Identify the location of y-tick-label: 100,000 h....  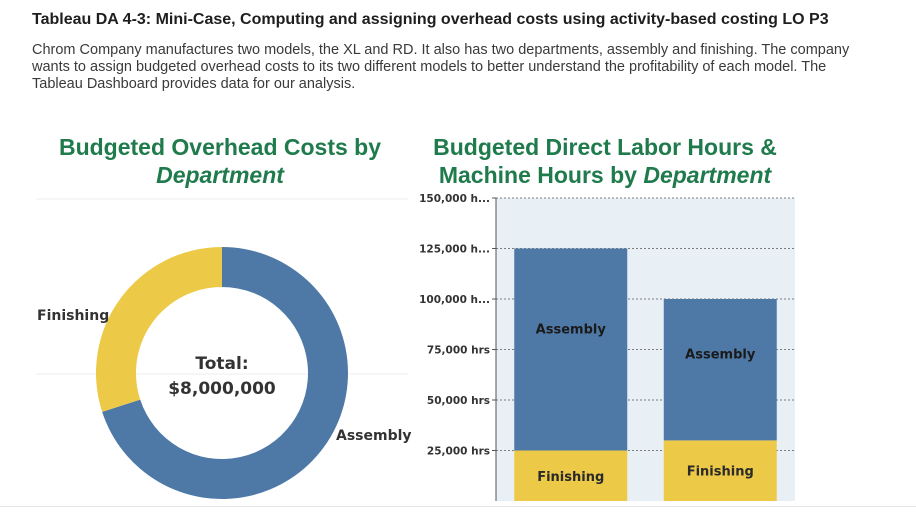
(454, 300).